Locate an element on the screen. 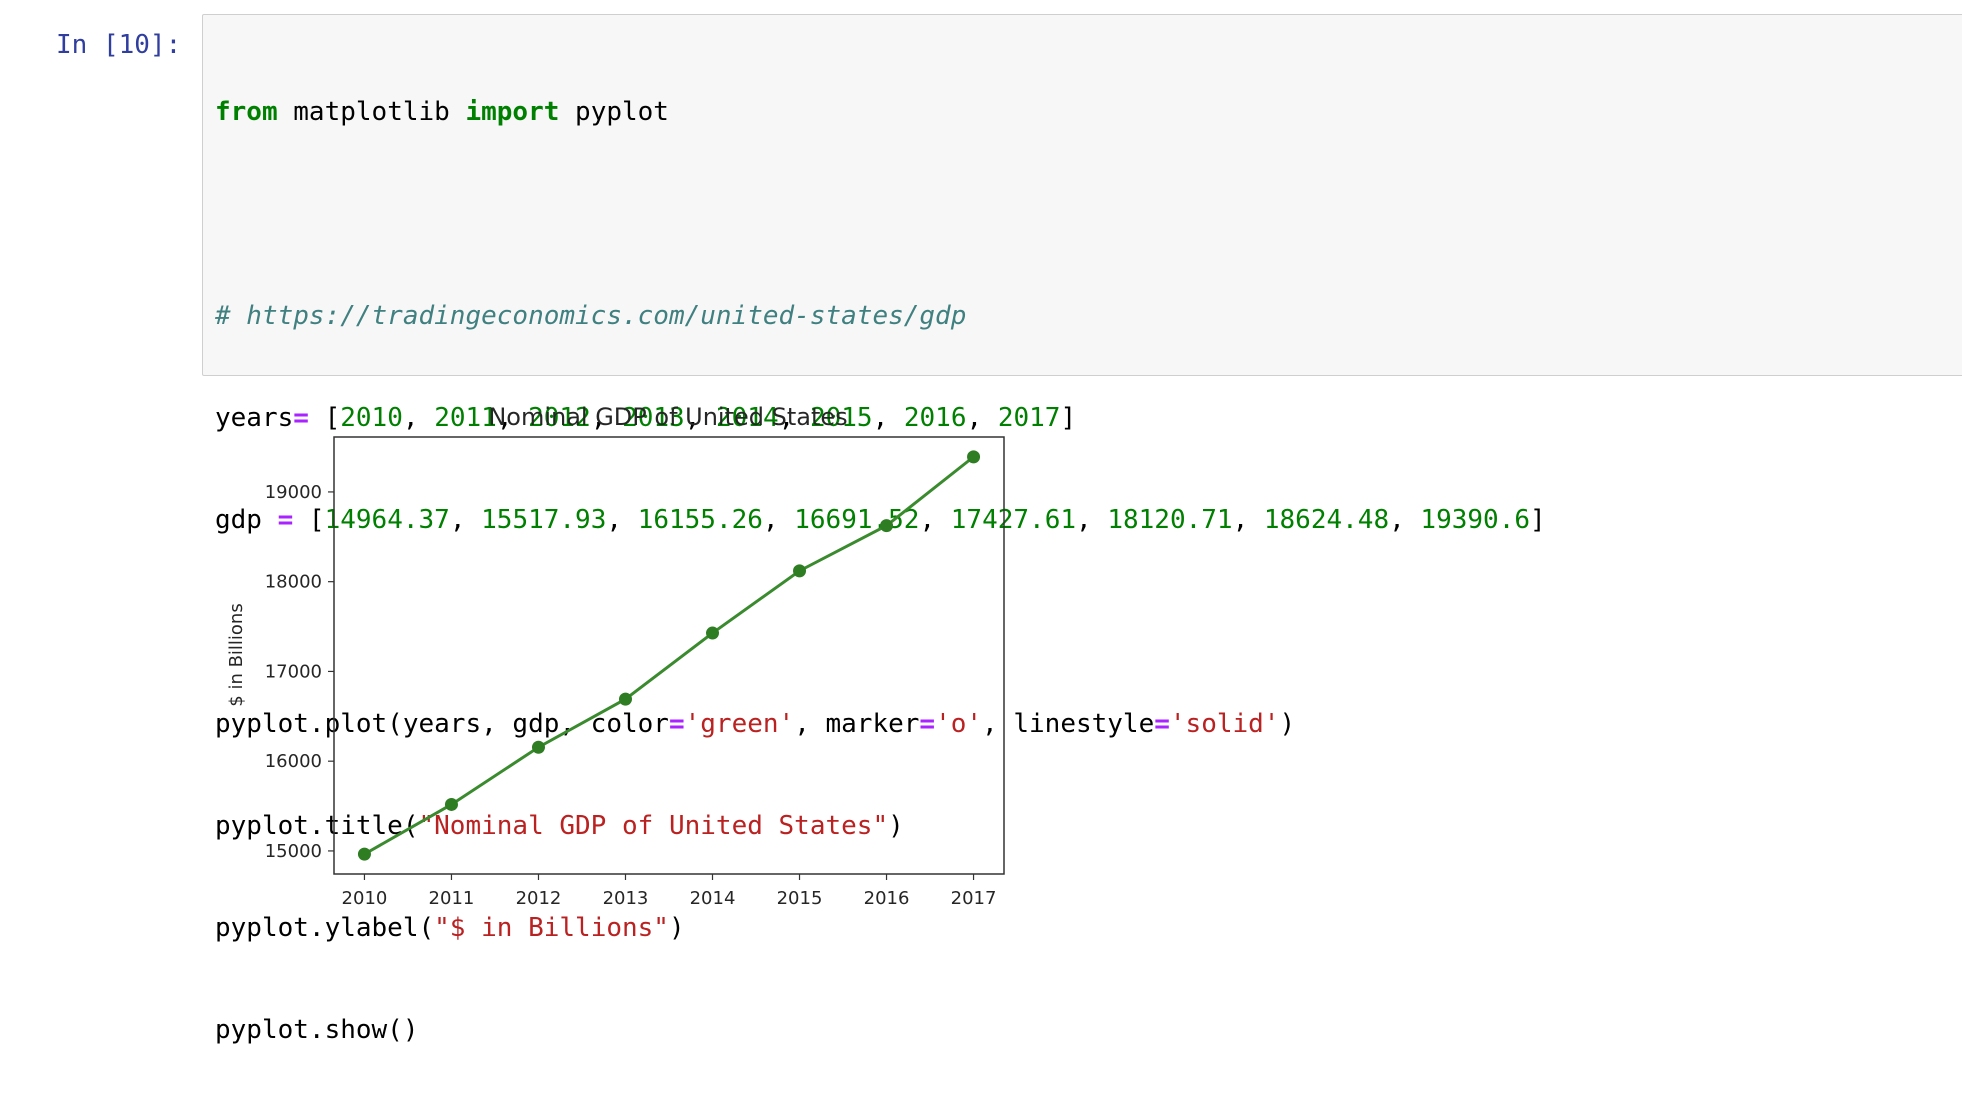 The height and width of the screenshot is (1115, 1962). gdp-var: gdp is located at coordinates (238, 520).